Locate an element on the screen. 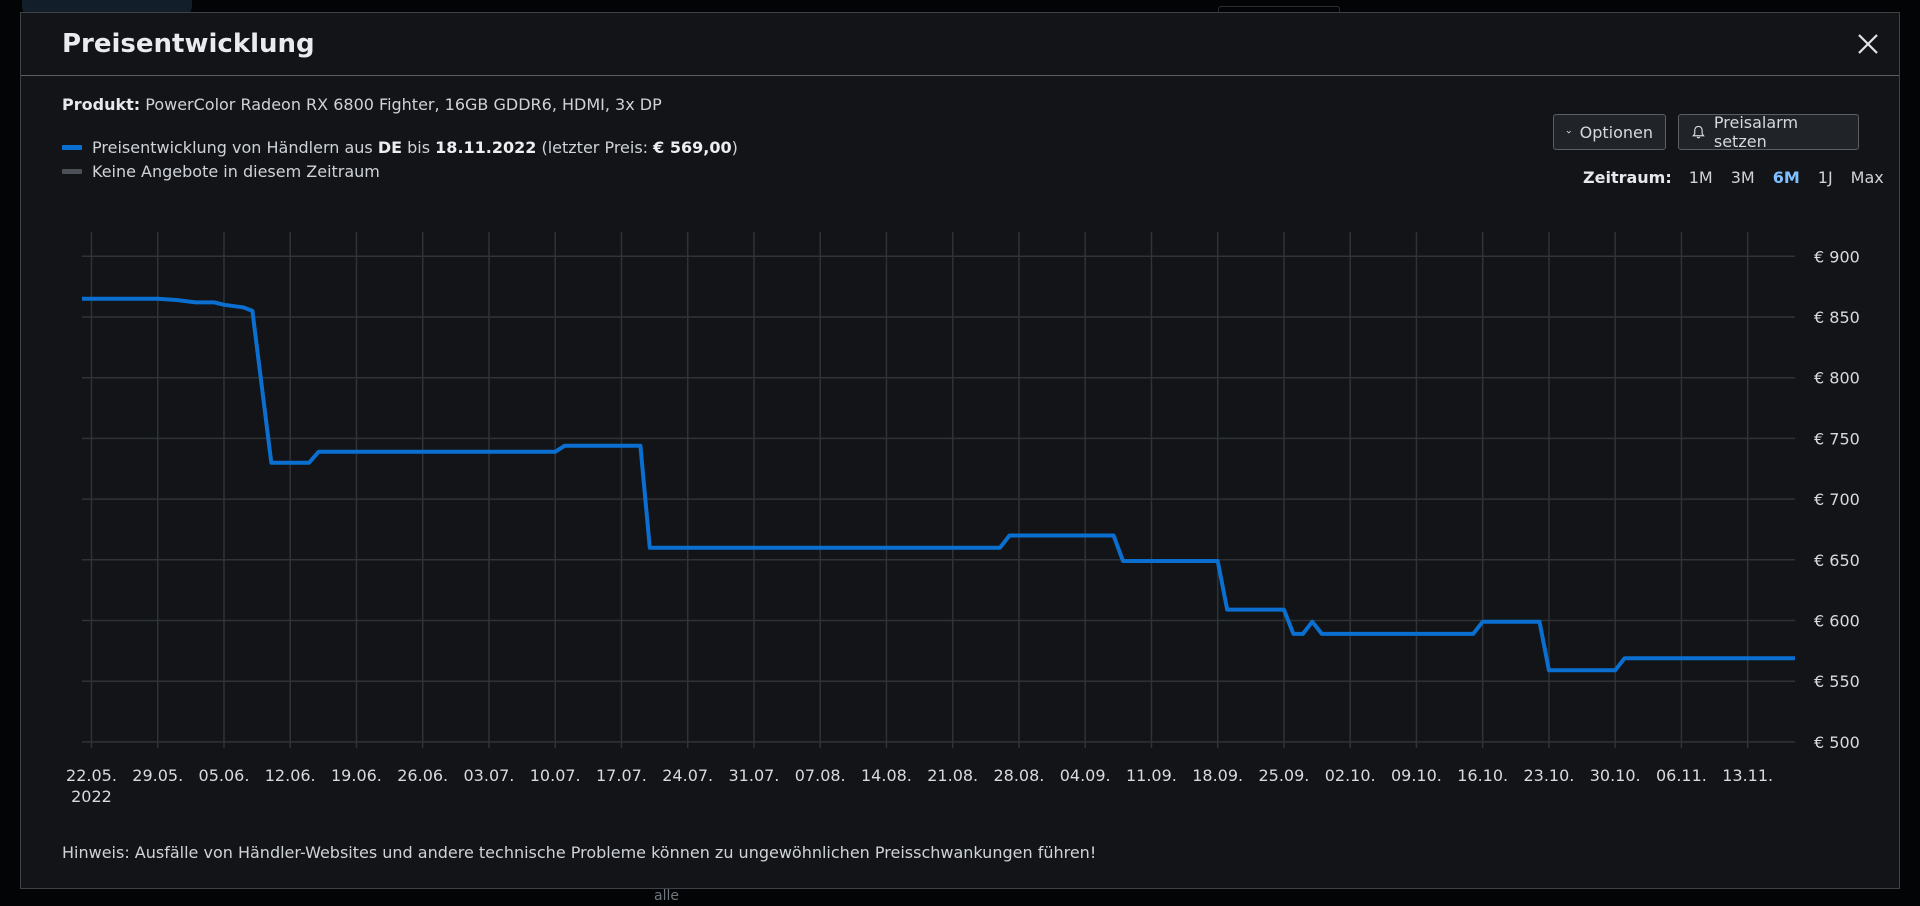  x-tick-label: 14.08. is located at coordinates (886, 775).